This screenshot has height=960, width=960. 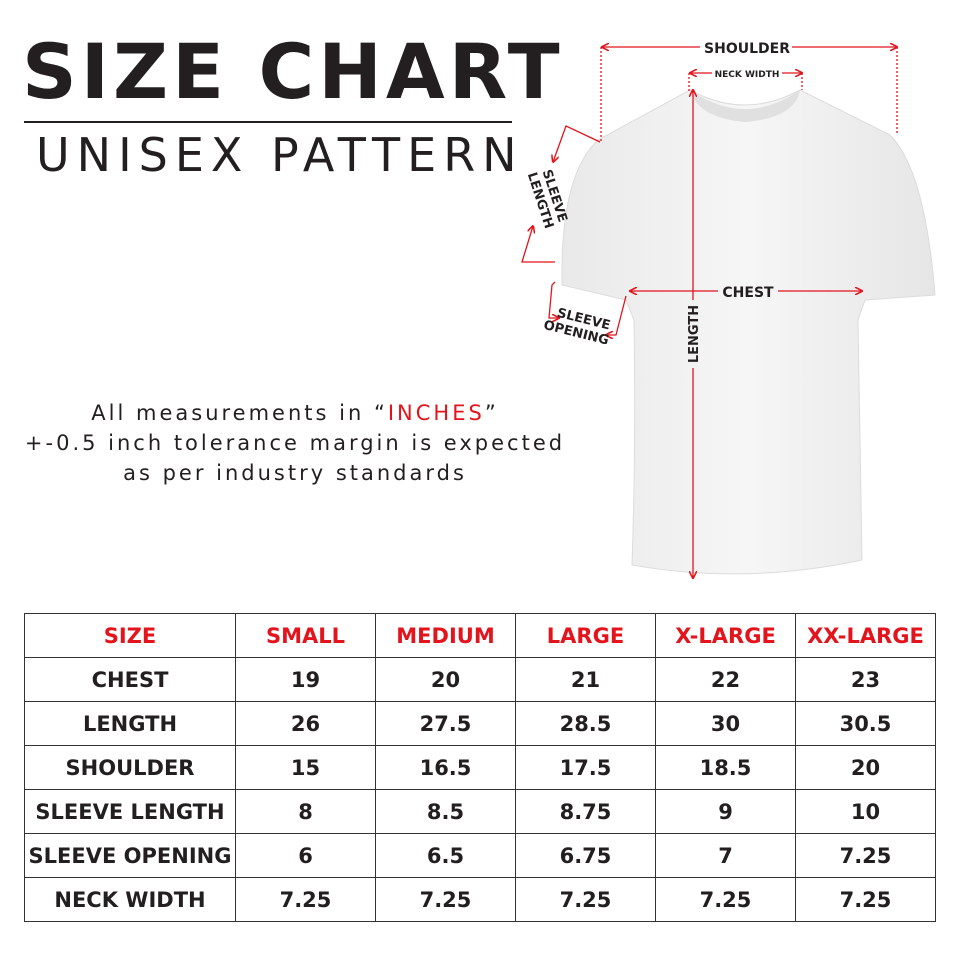 I want to click on table-cell: 6.75, so click(x=585, y=855).